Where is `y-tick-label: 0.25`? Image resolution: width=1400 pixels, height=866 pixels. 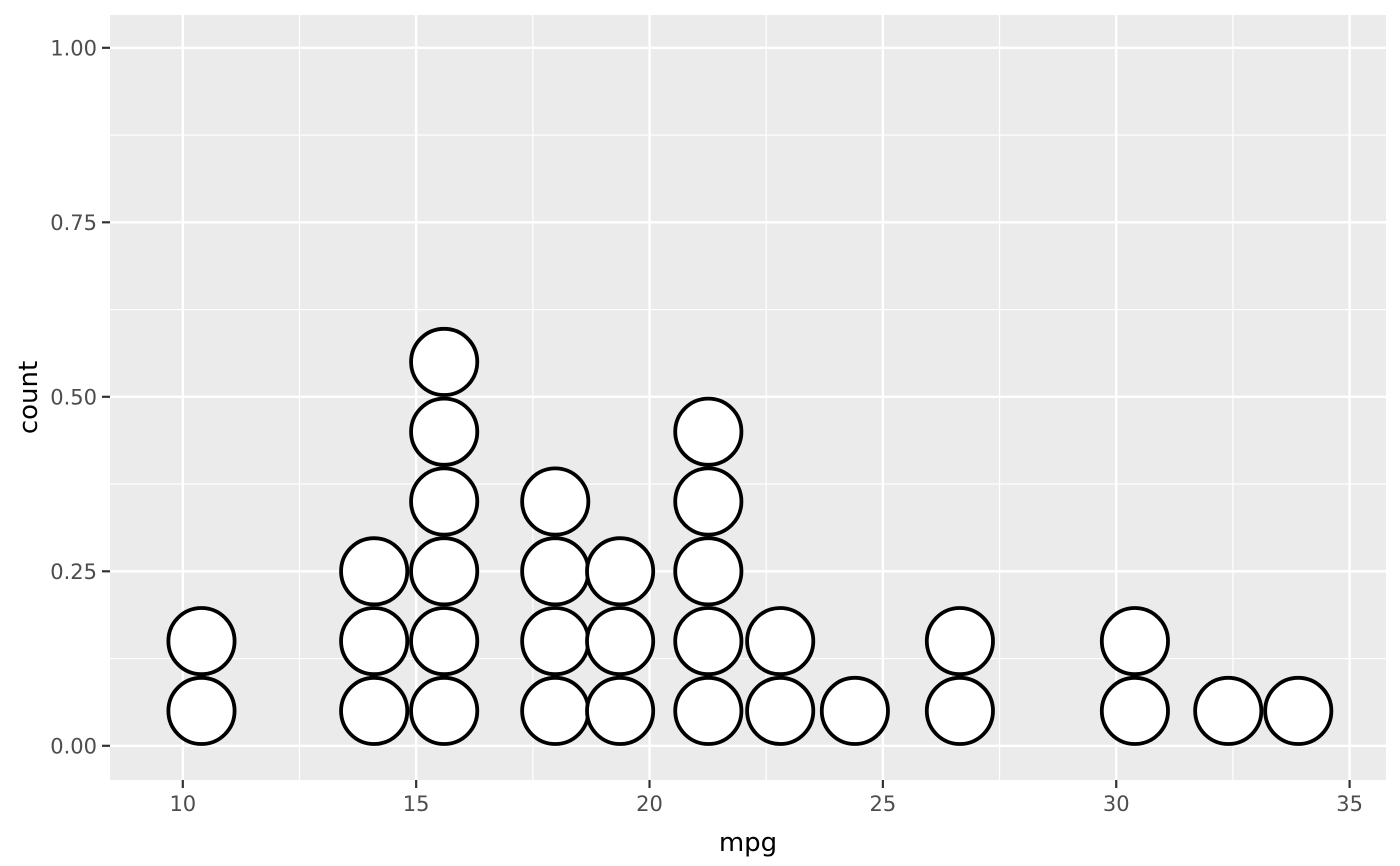
y-tick-label: 0.25 is located at coordinates (73, 572).